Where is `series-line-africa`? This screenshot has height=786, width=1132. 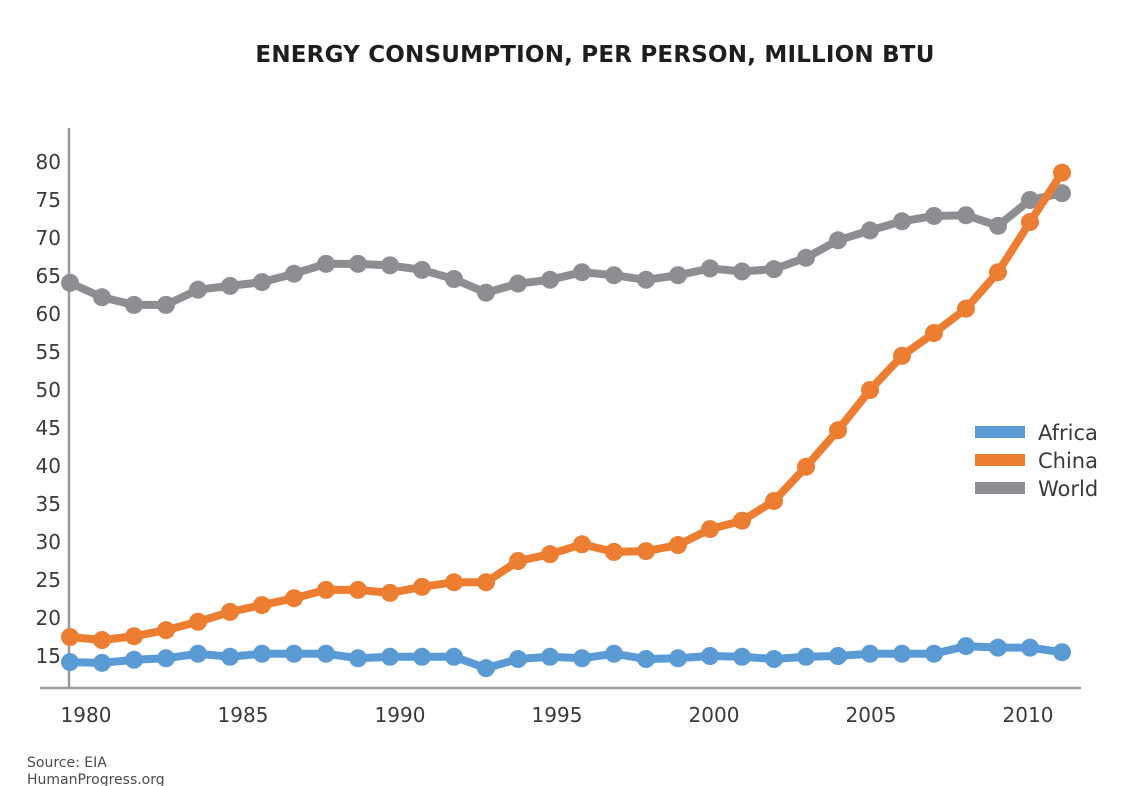 series-line-africa is located at coordinates (566, 657).